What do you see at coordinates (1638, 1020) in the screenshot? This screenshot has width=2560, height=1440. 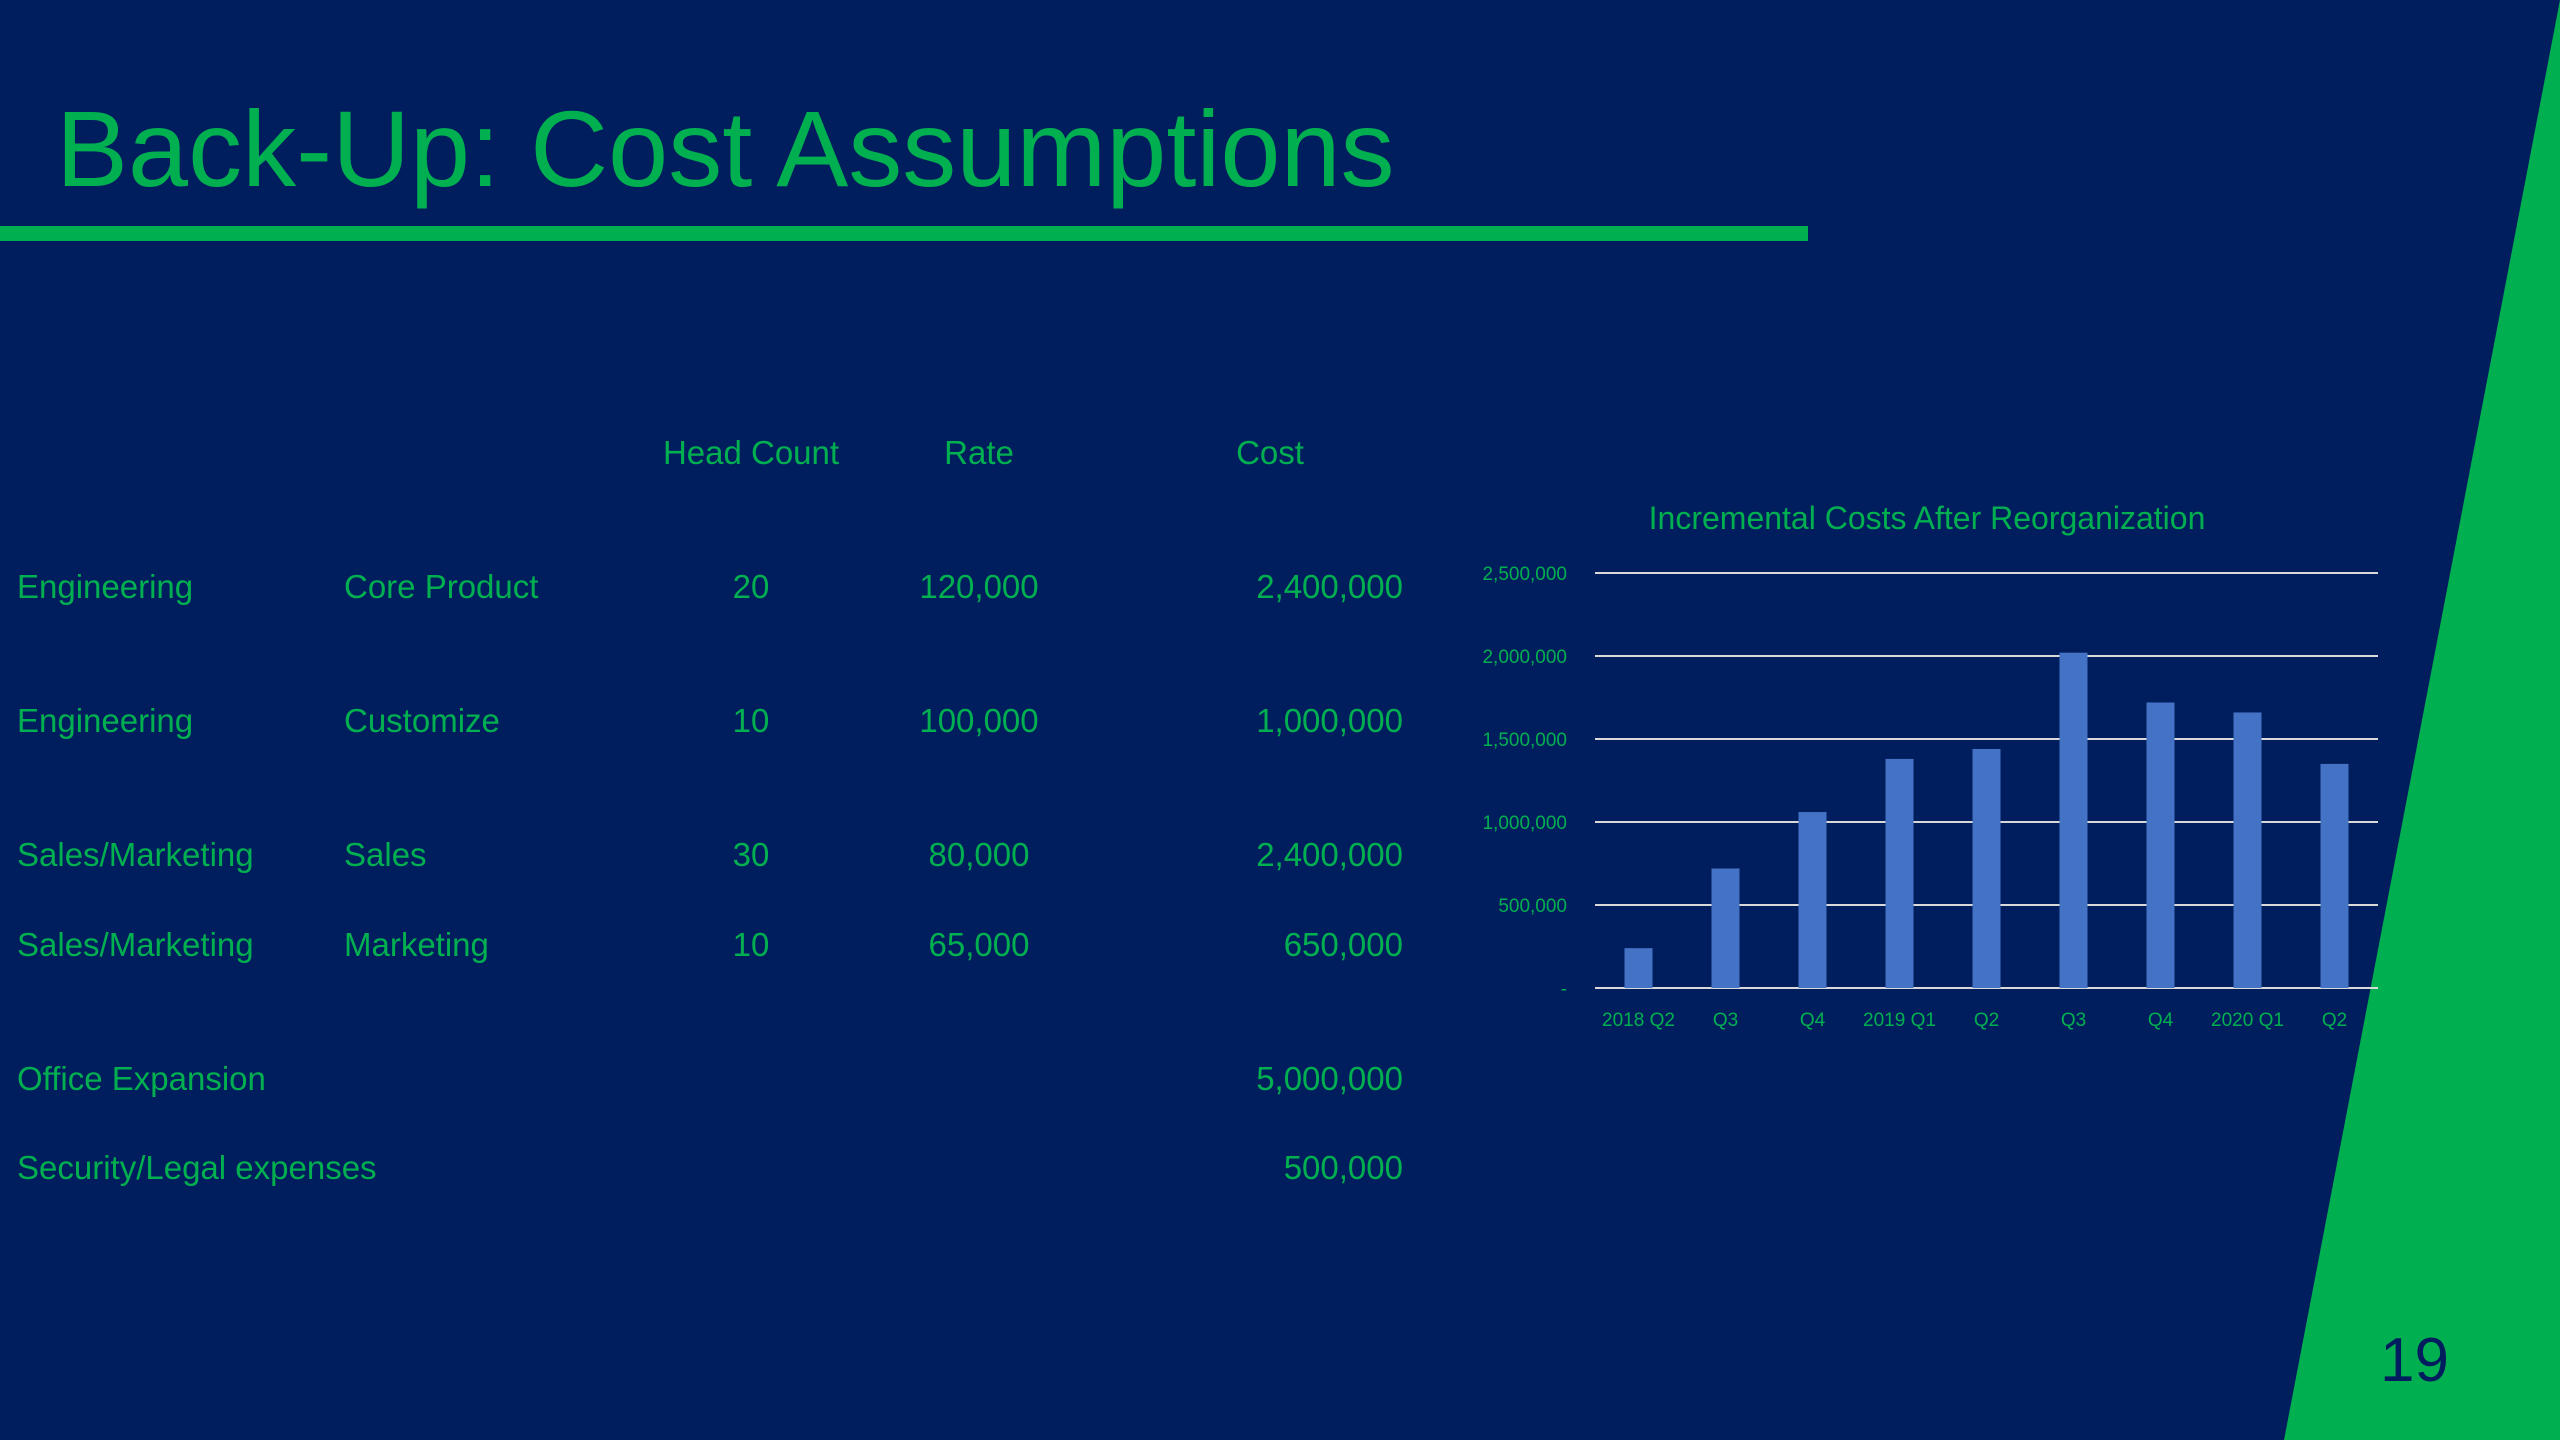 I see `x-tick-label: 2018 Q2` at bounding box center [1638, 1020].